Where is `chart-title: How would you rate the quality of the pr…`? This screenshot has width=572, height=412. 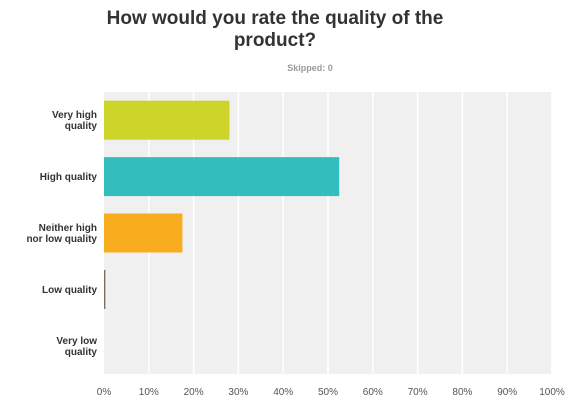
chart-title: How would you rate the quality of the pr… is located at coordinates (275, 29).